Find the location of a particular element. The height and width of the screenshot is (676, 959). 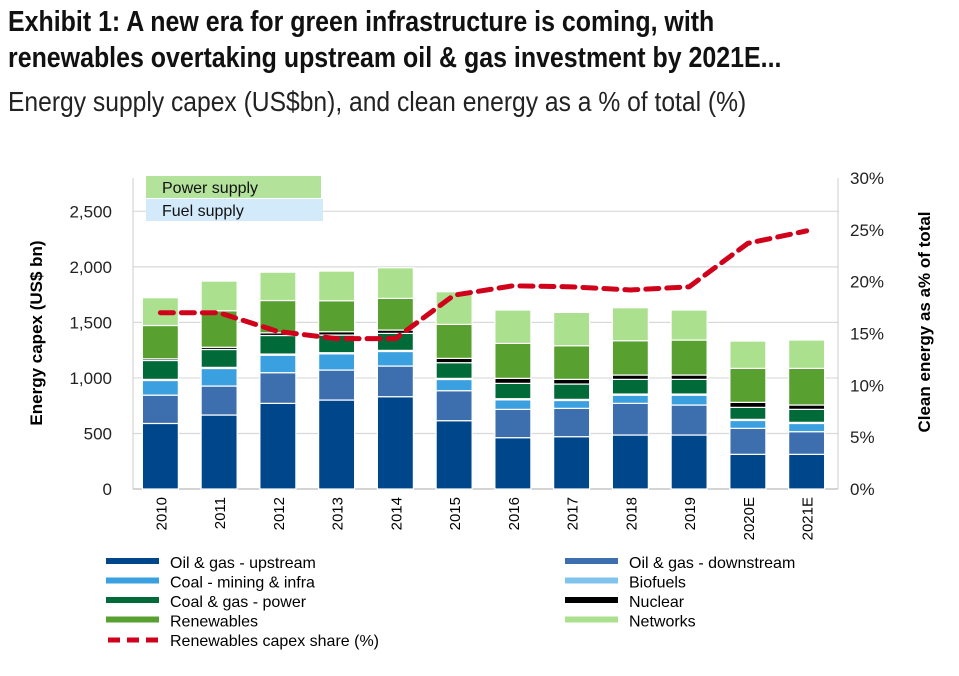

legend-label: Biofuels is located at coordinates (657, 583).